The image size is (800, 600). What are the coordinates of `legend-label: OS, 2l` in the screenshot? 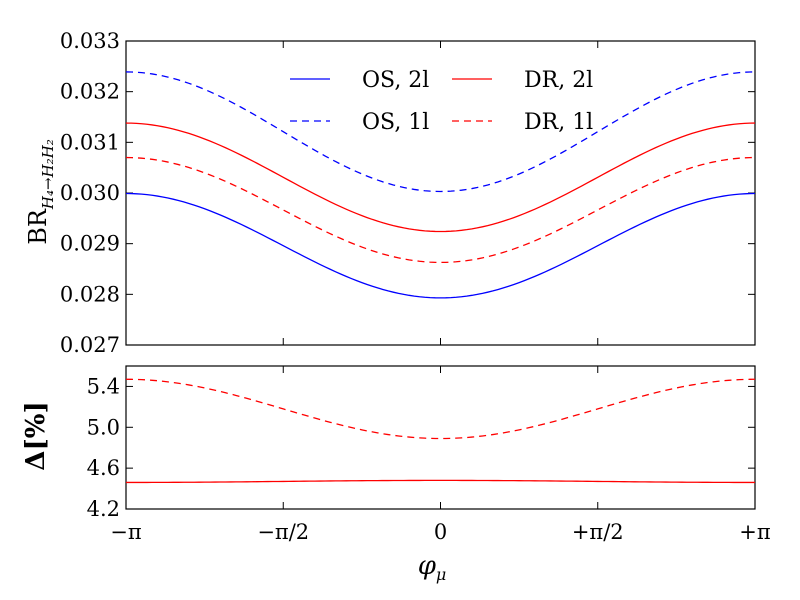 It's located at (395, 80).